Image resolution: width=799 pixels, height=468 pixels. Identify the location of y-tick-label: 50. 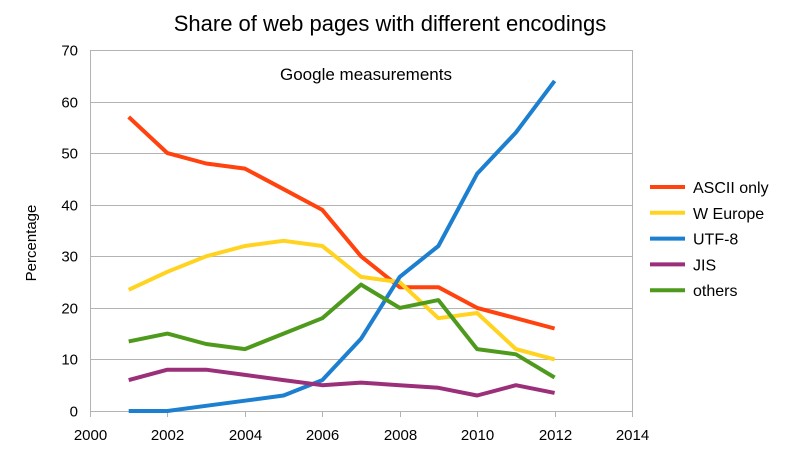
(69, 154).